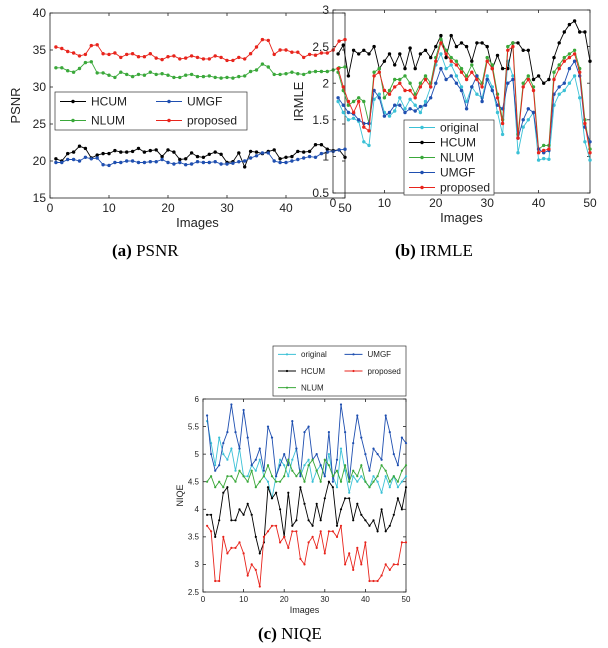 Image resolution: width=608 pixels, height=648 pixels. I want to click on niqe-series-proposed, so click(307, 556).